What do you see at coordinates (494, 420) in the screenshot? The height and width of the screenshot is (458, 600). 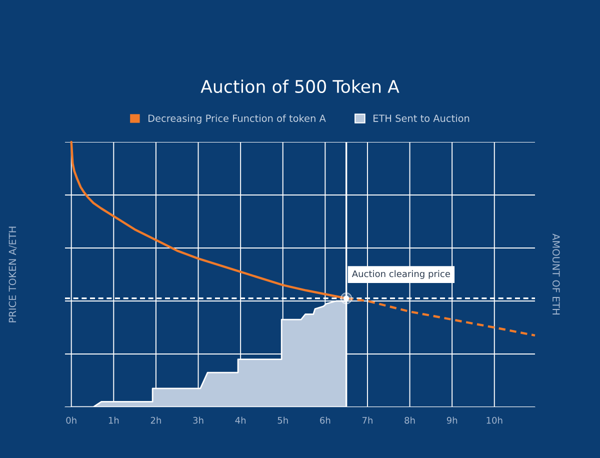 I see `x-tick-label: 10h` at bounding box center [494, 420].